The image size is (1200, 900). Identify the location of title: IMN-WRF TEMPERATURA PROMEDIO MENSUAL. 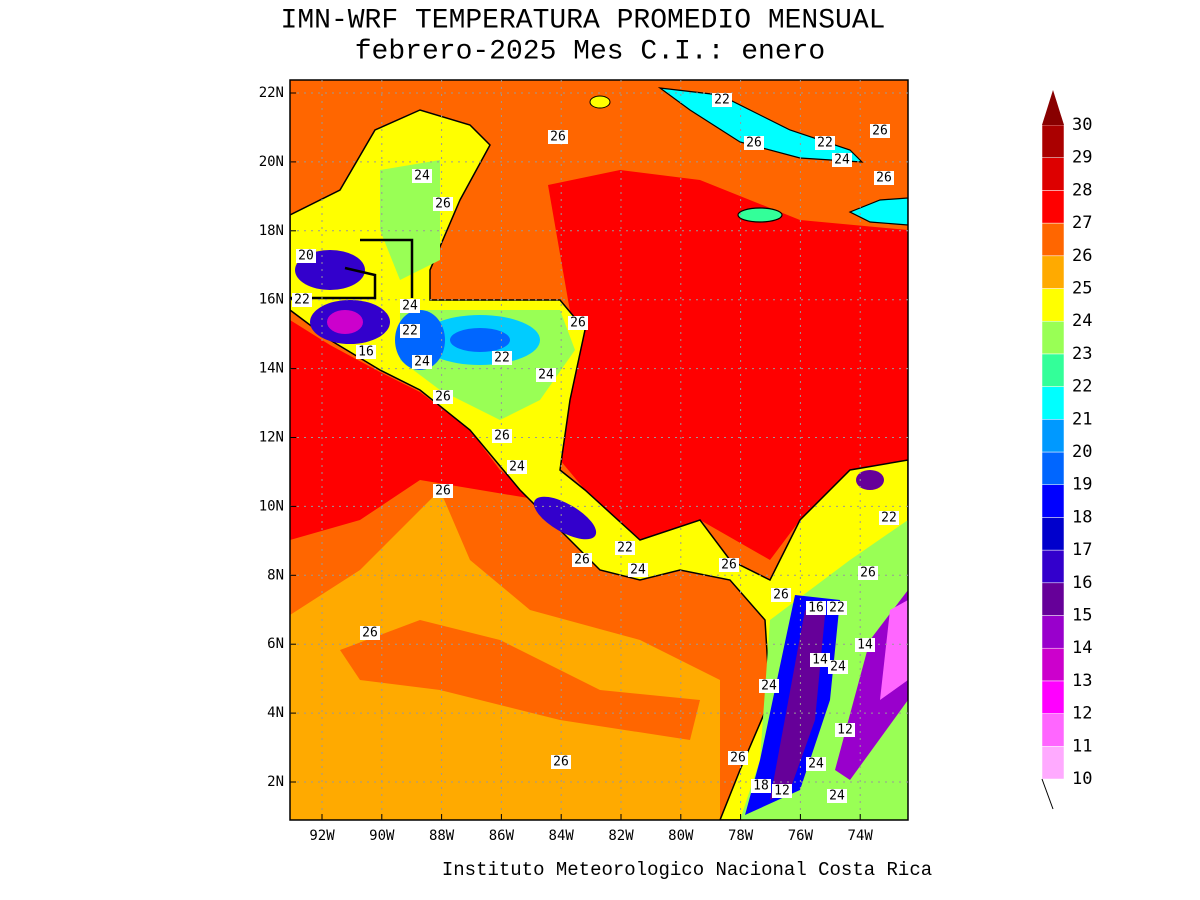
(583, 20).